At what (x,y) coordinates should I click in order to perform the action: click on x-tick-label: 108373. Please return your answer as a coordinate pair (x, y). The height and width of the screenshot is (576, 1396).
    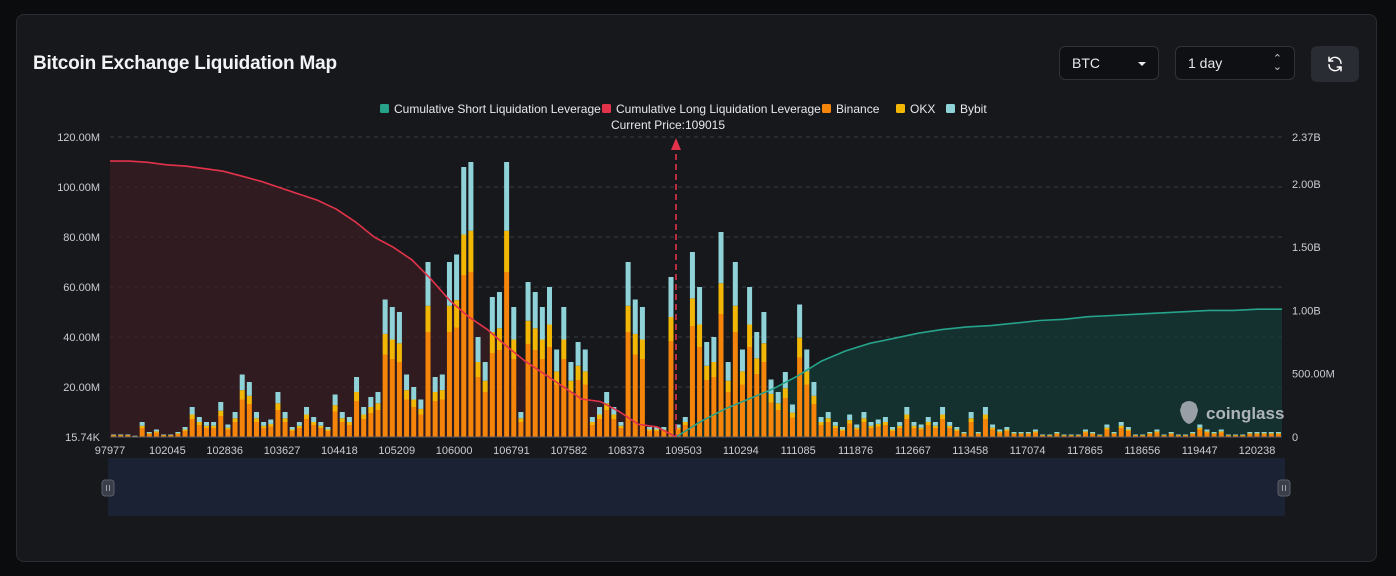
    Looking at the image, I should click on (626, 451).